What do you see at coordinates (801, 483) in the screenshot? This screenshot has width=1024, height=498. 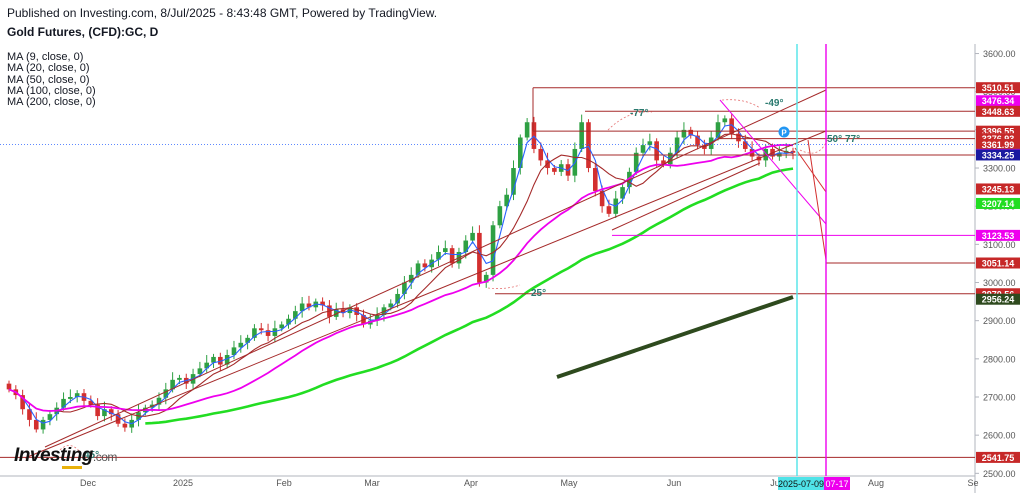 I see `date-marker-cyan` at bounding box center [801, 483].